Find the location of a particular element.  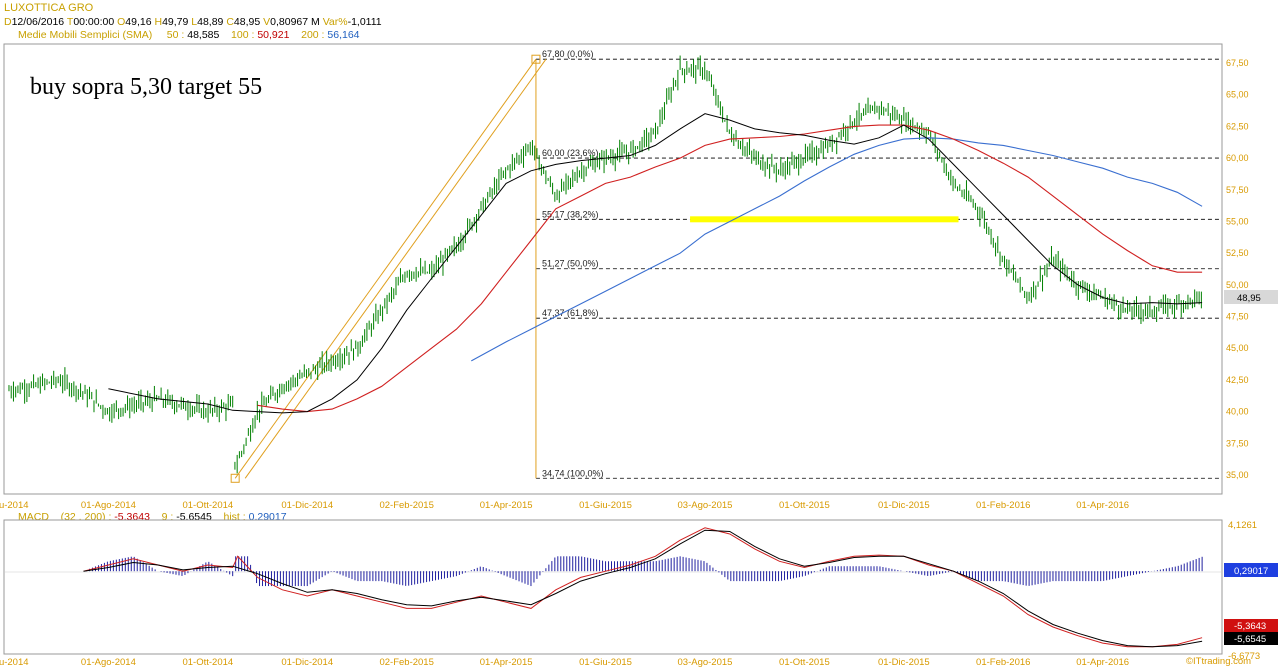

support-zone is located at coordinates (824, 219).